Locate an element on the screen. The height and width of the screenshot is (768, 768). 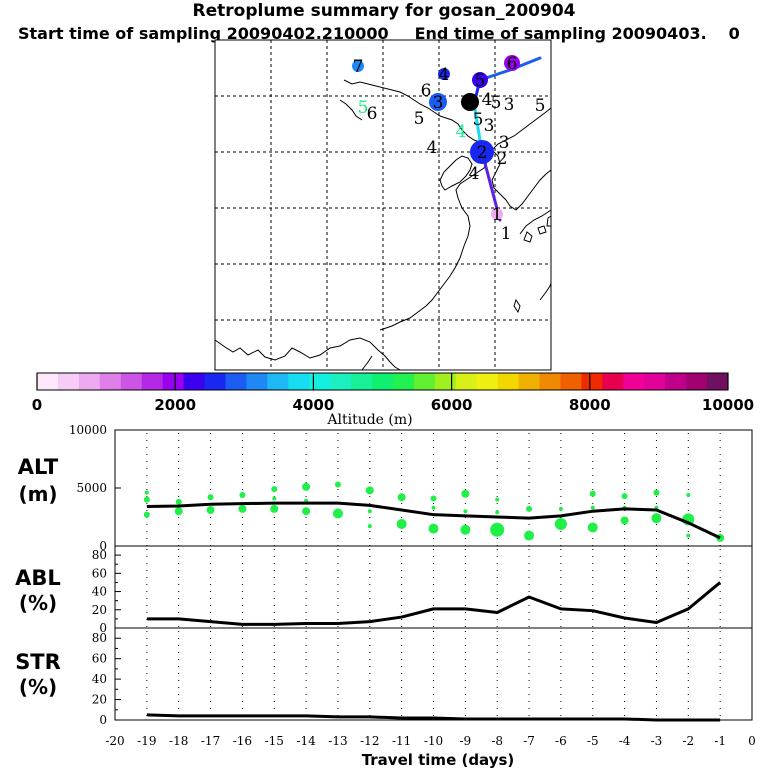
y-tick-label: 40 is located at coordinates (99, 679).